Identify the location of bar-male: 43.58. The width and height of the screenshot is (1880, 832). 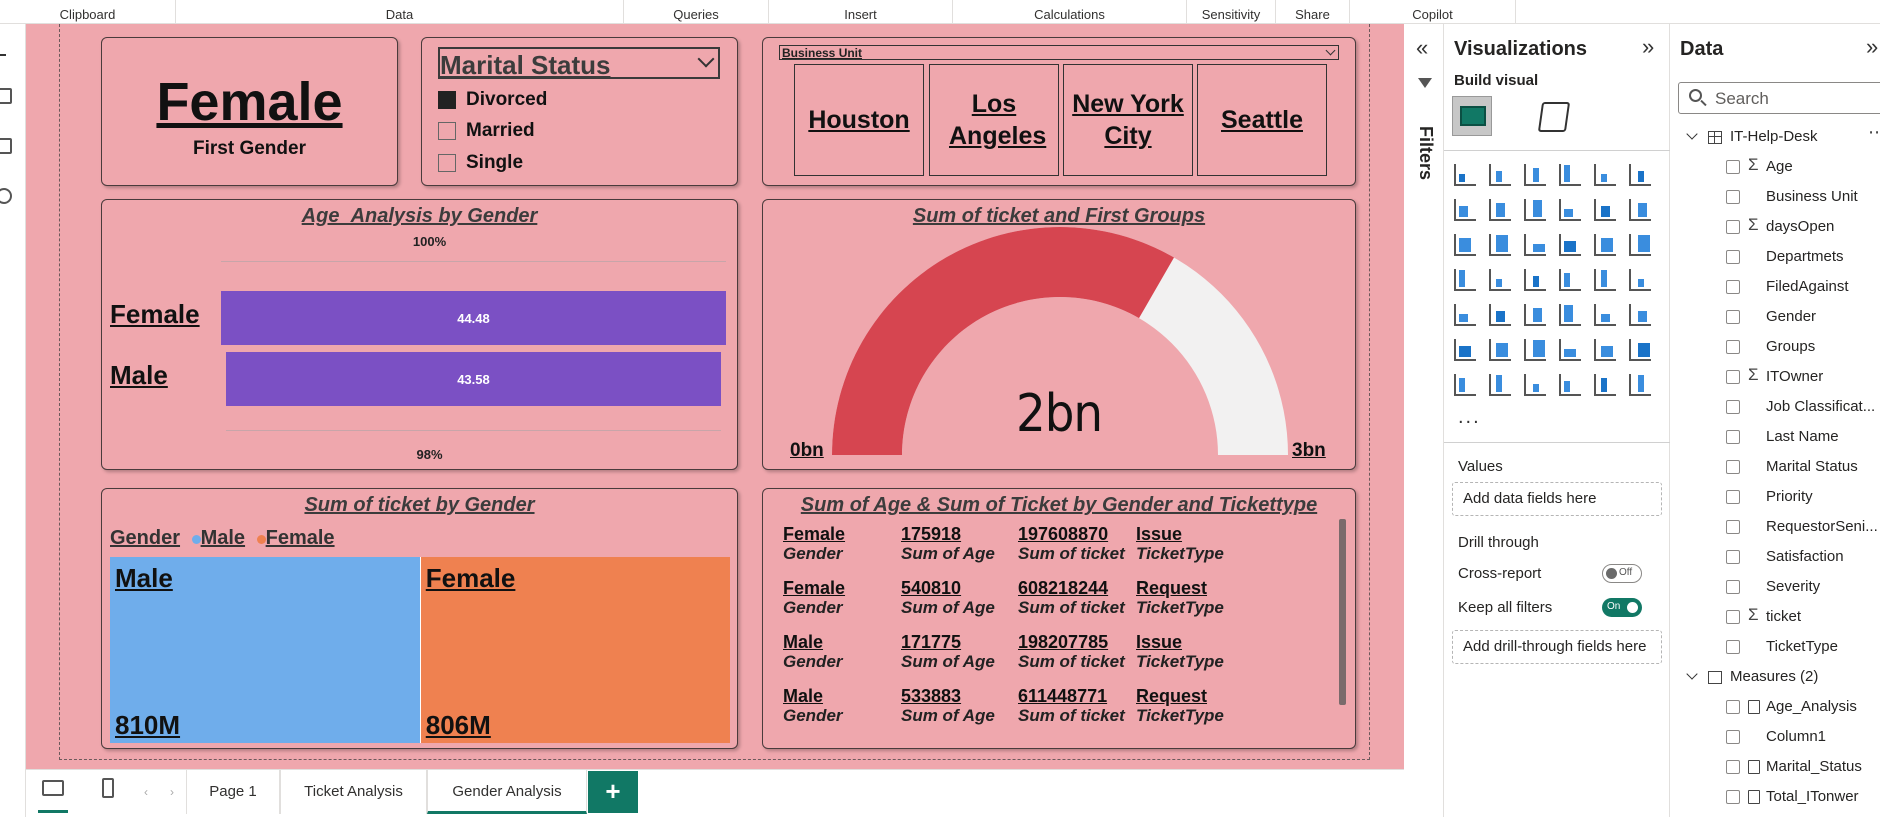
(473, 379).